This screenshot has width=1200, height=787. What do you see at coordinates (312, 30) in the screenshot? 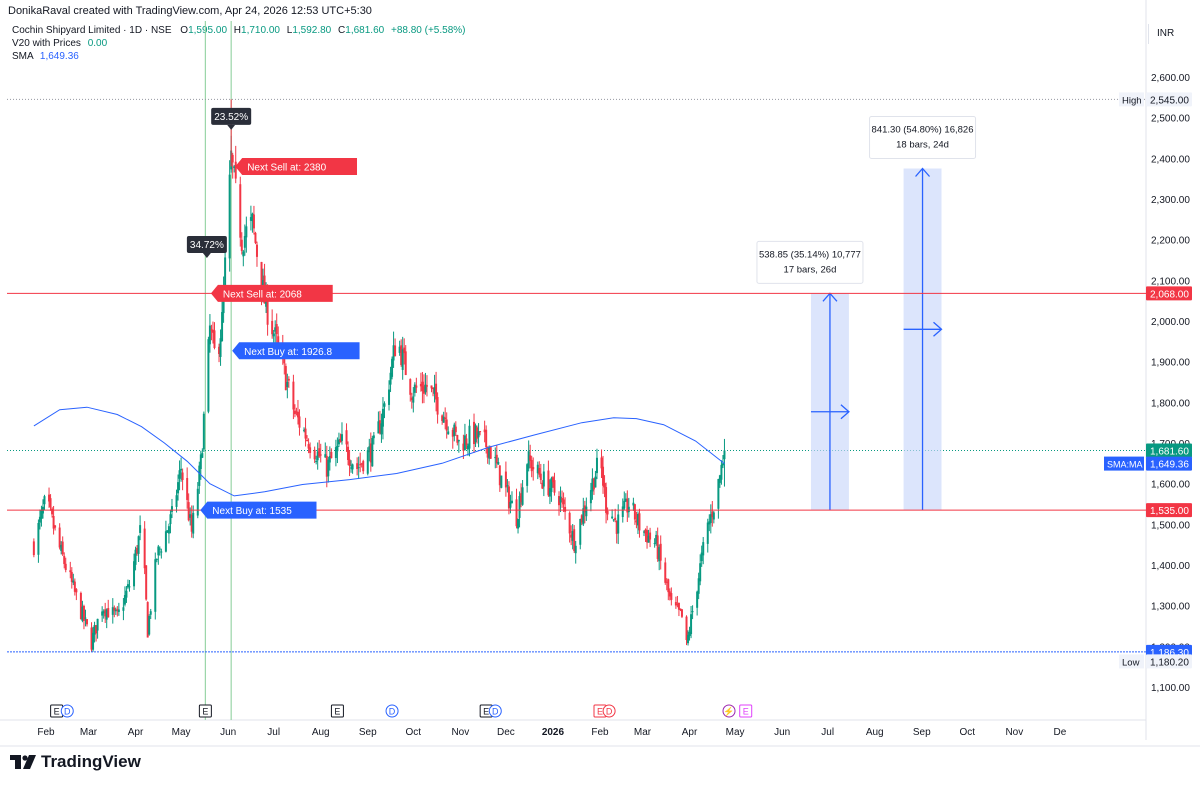
I see `low-value: 1,592.80` at bounding box center [312, 30].